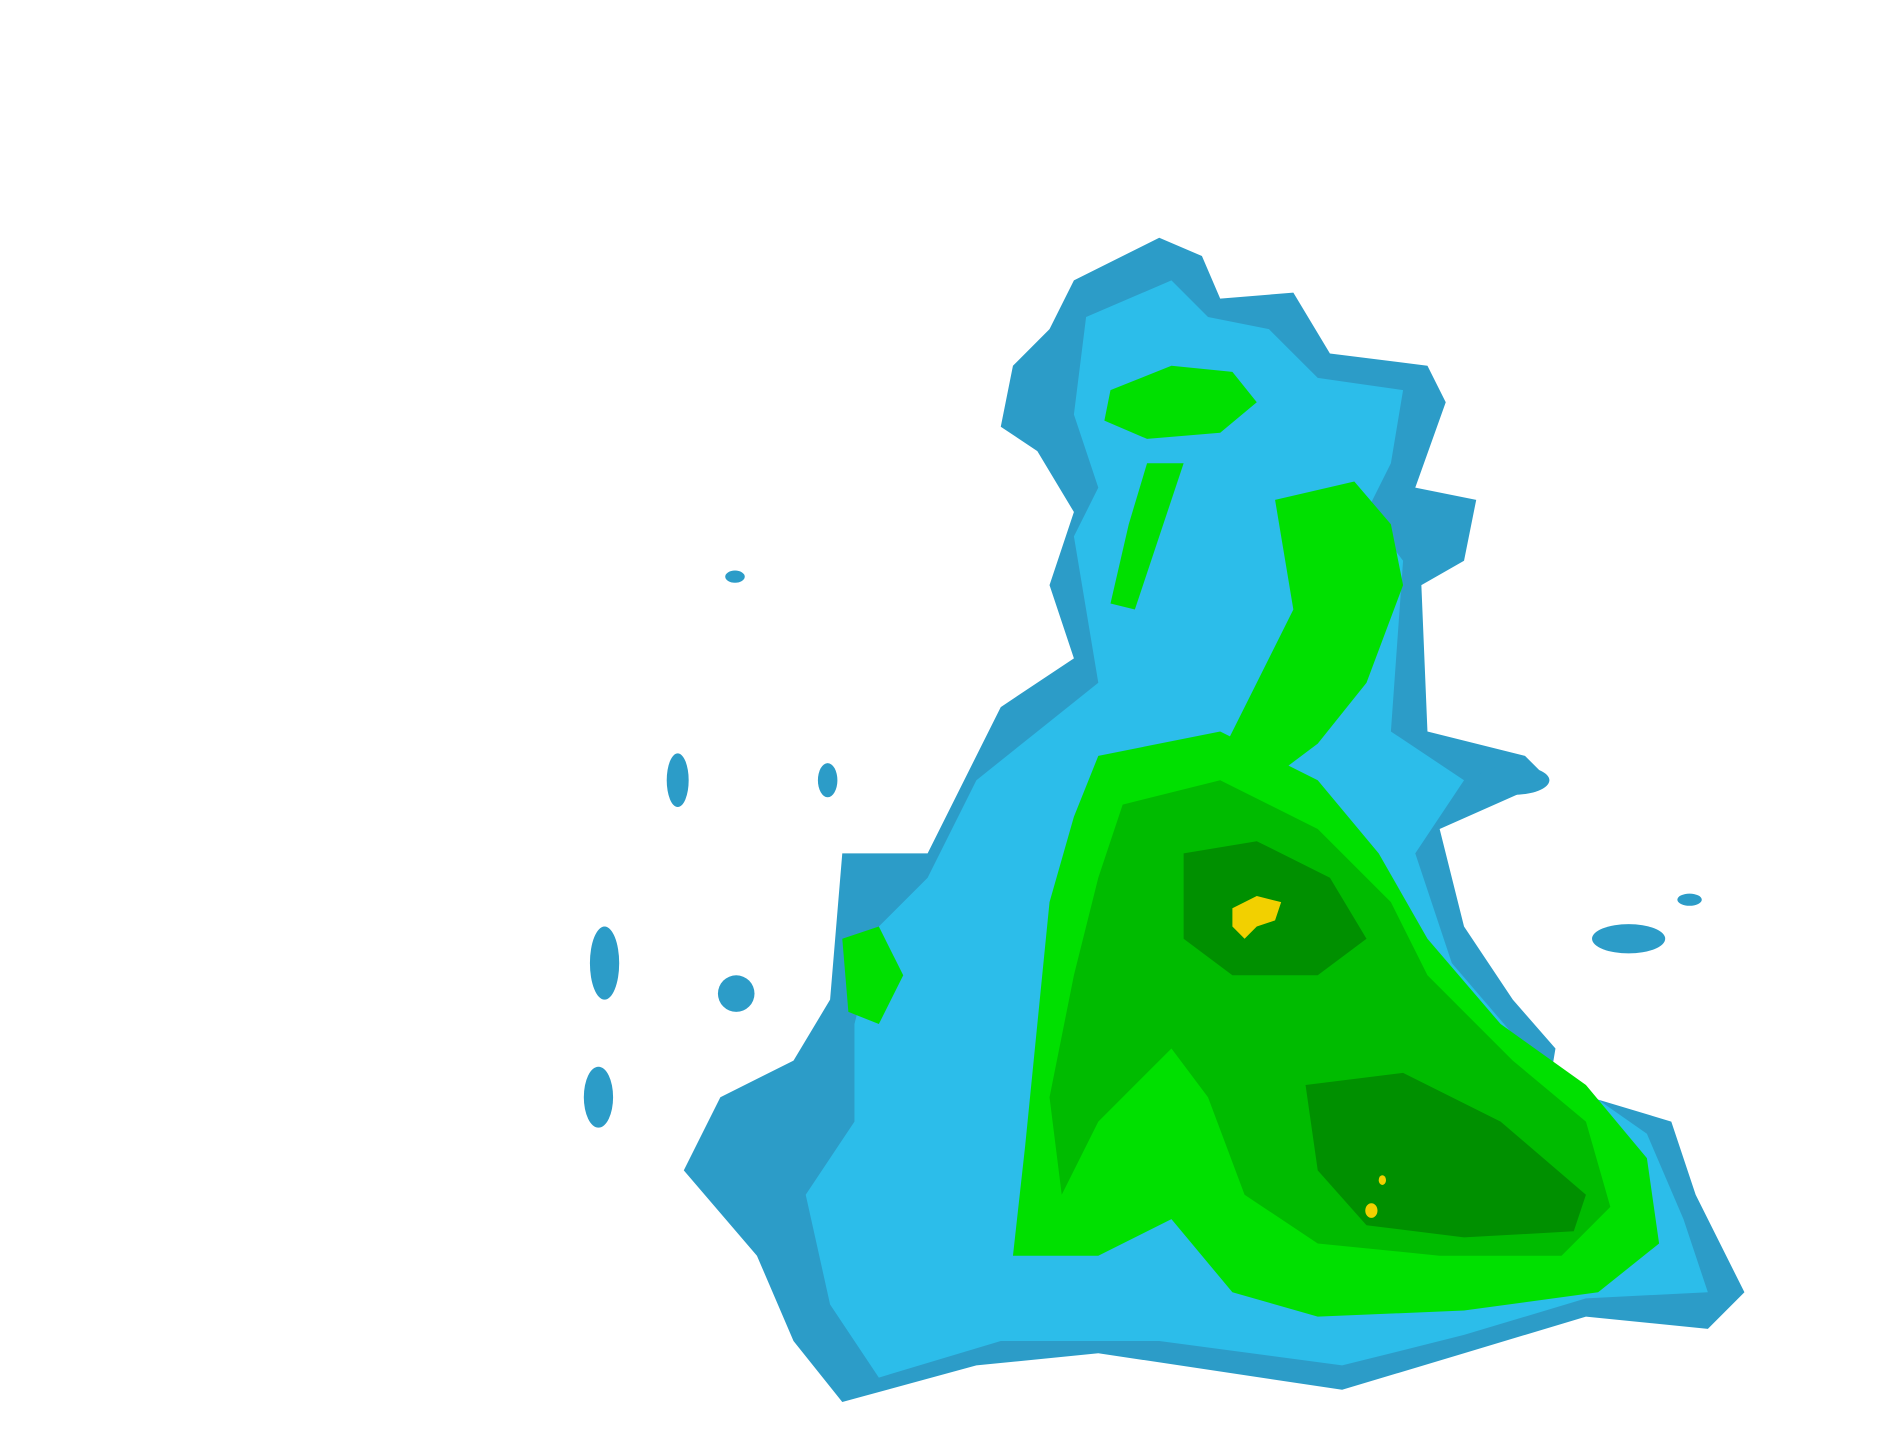 The image size is (1904, 1441). I want to click on echo-dark-south, so click(1445, 1155).